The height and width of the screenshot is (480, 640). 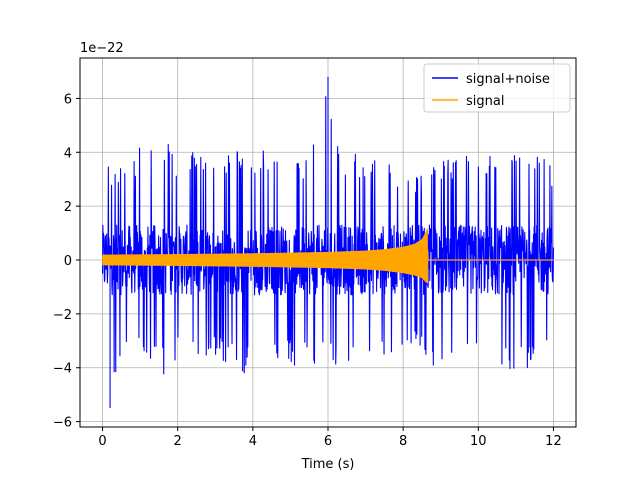 I want to click on legend: signal+noise signal, so click(x=497, y=88).